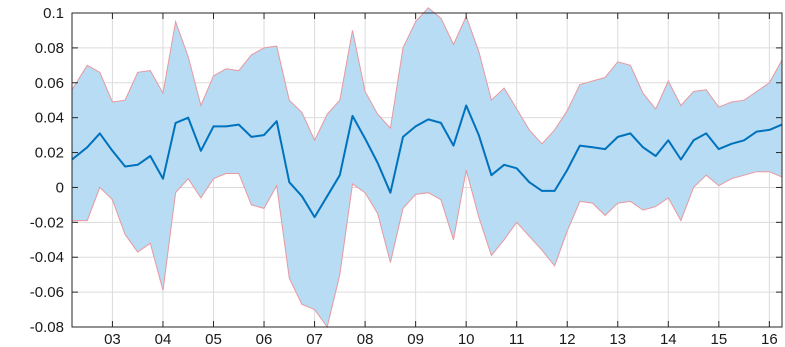 The width and height of the screenshot is (785, 347). I want to click on x-tick-label: 03, so click(112, 339).